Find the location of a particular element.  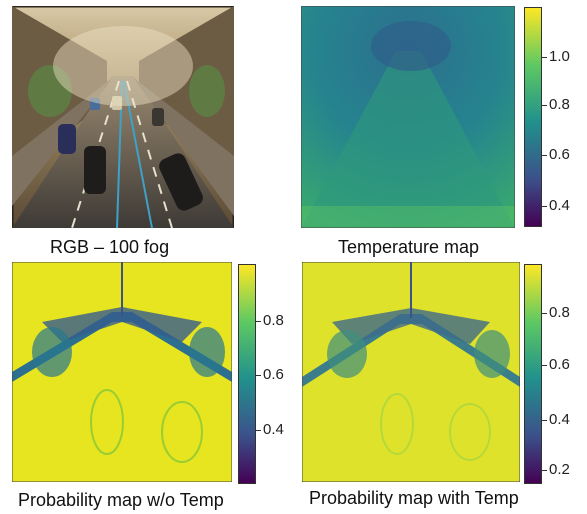

temperature-tick-2: 0.8 is located at coordinates (556, 104).